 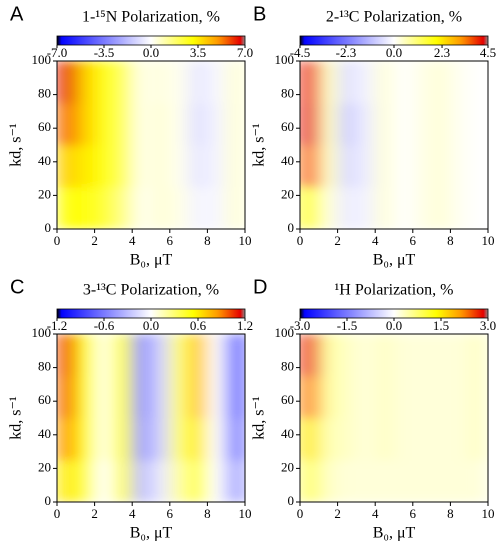 I want to click on plot-frame, so click(x=394, y=145).